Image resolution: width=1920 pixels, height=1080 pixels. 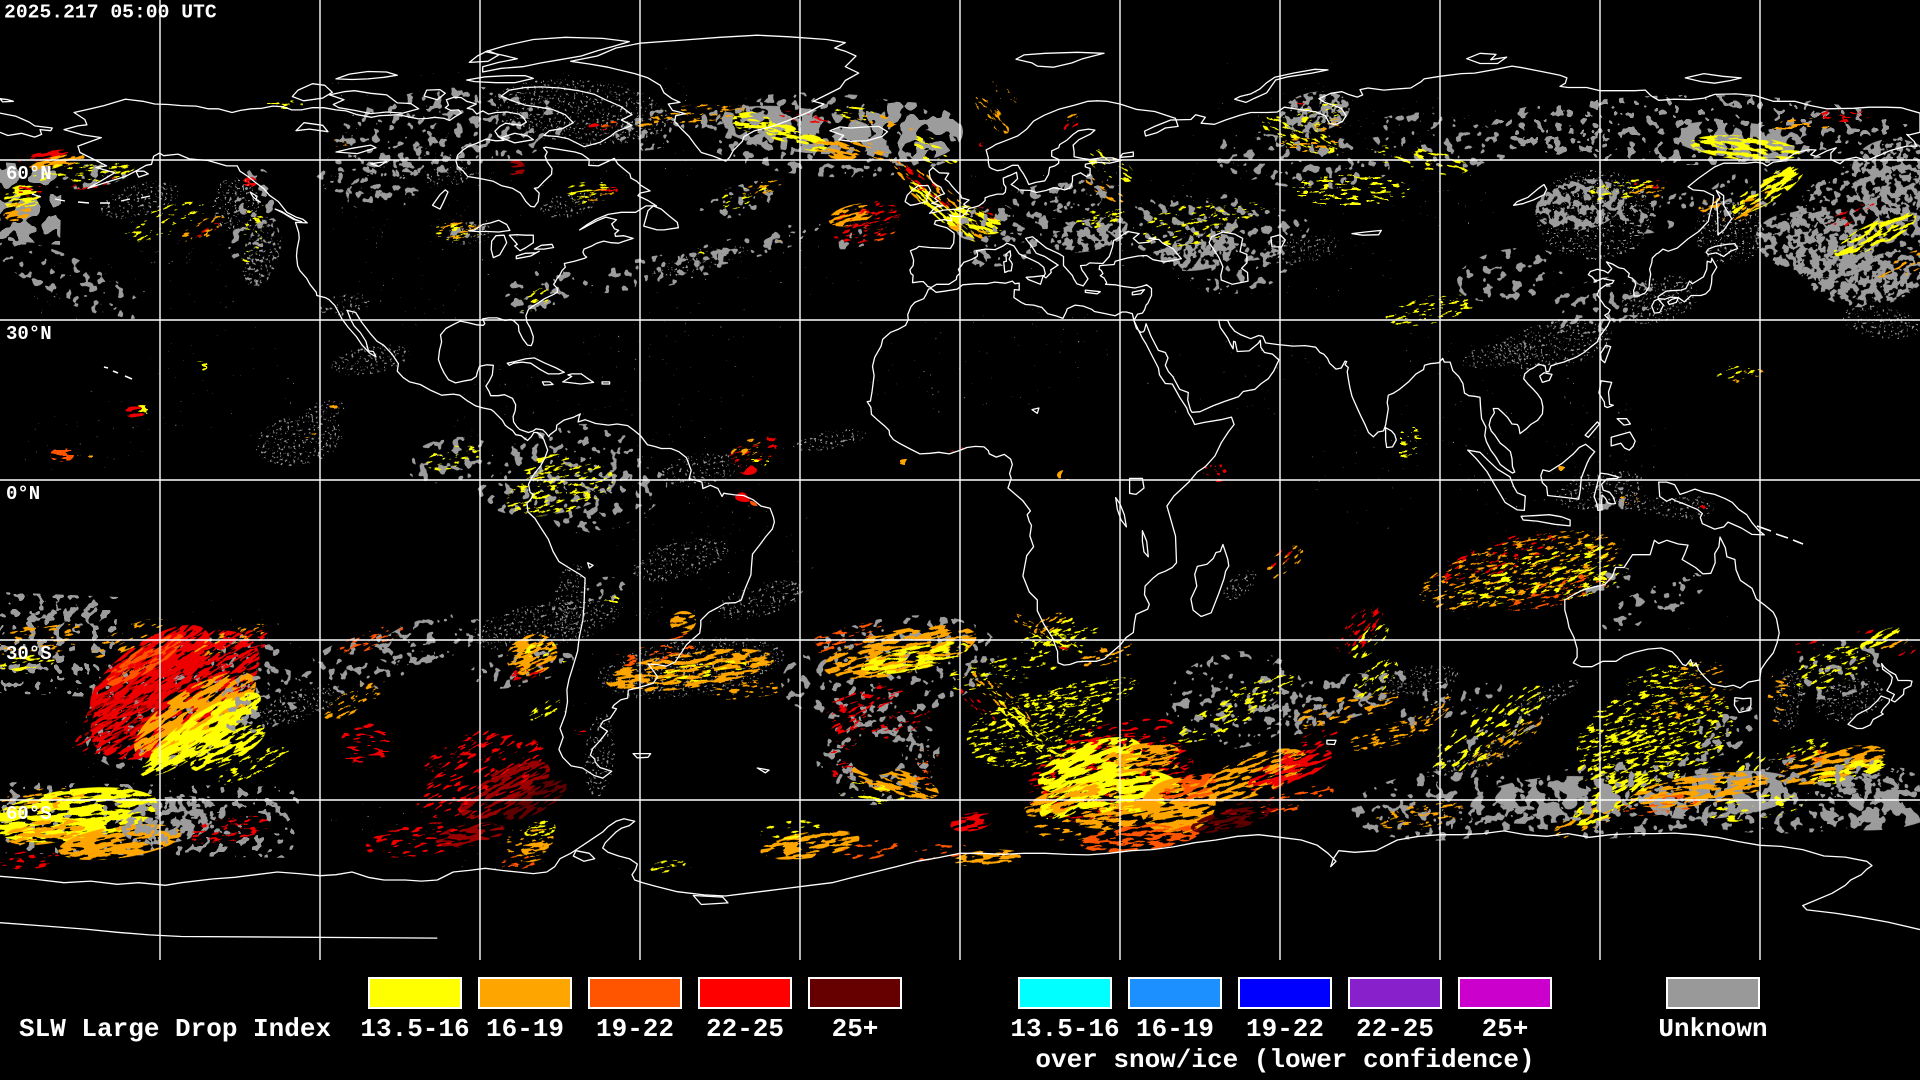 What do you see at coordinates (29, 654) in the screenshot?
I see `svg-text: 30°S` at bounding box center [29, 654].